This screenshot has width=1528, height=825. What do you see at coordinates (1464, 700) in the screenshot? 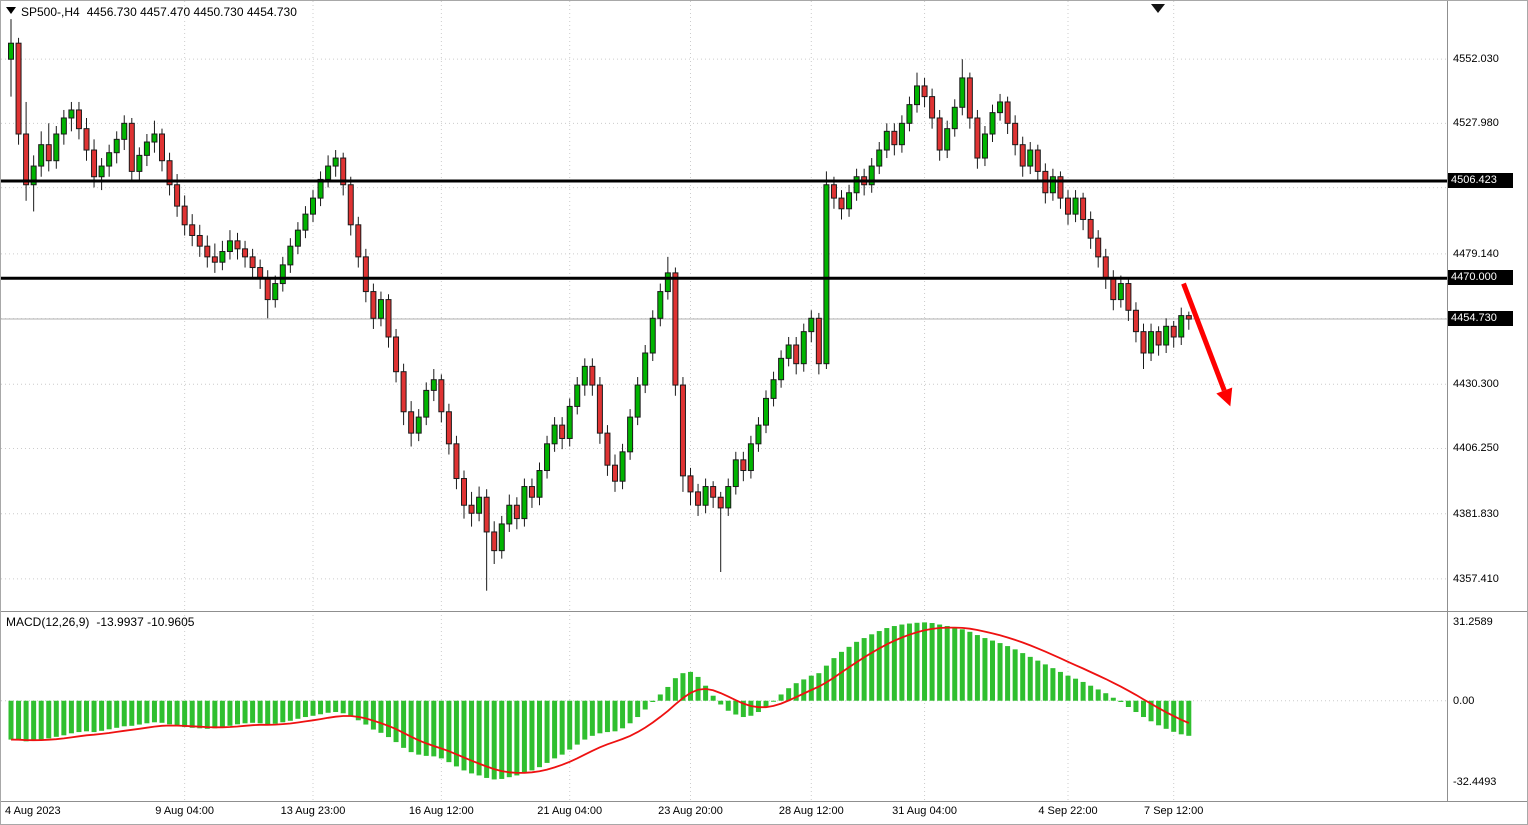
I see `macd-tick-label: 0.00` at bounding box center [1464, 700].